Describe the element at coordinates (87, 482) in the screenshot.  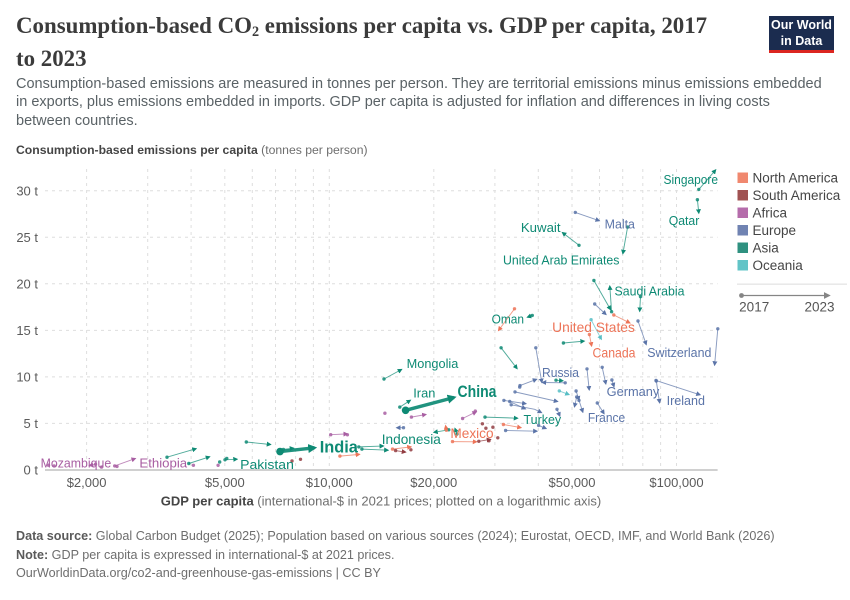
I see `svg-text: $2,000` at that location.